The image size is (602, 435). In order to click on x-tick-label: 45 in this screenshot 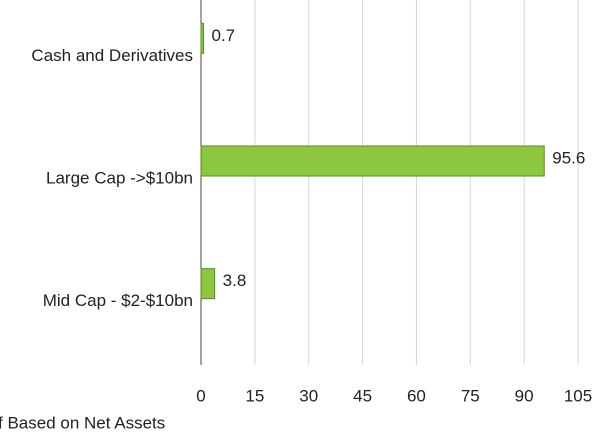, I will do `click(362, 395)`.